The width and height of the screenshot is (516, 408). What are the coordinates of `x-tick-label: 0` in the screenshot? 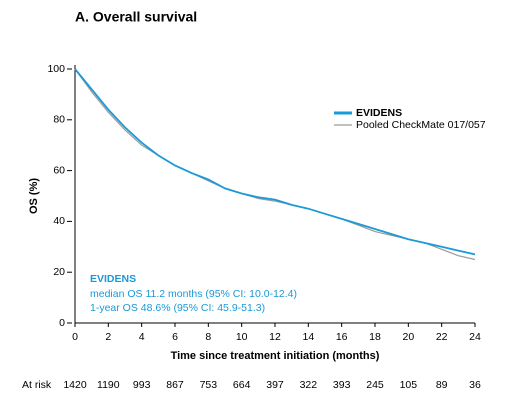 It's located at (75, 337).